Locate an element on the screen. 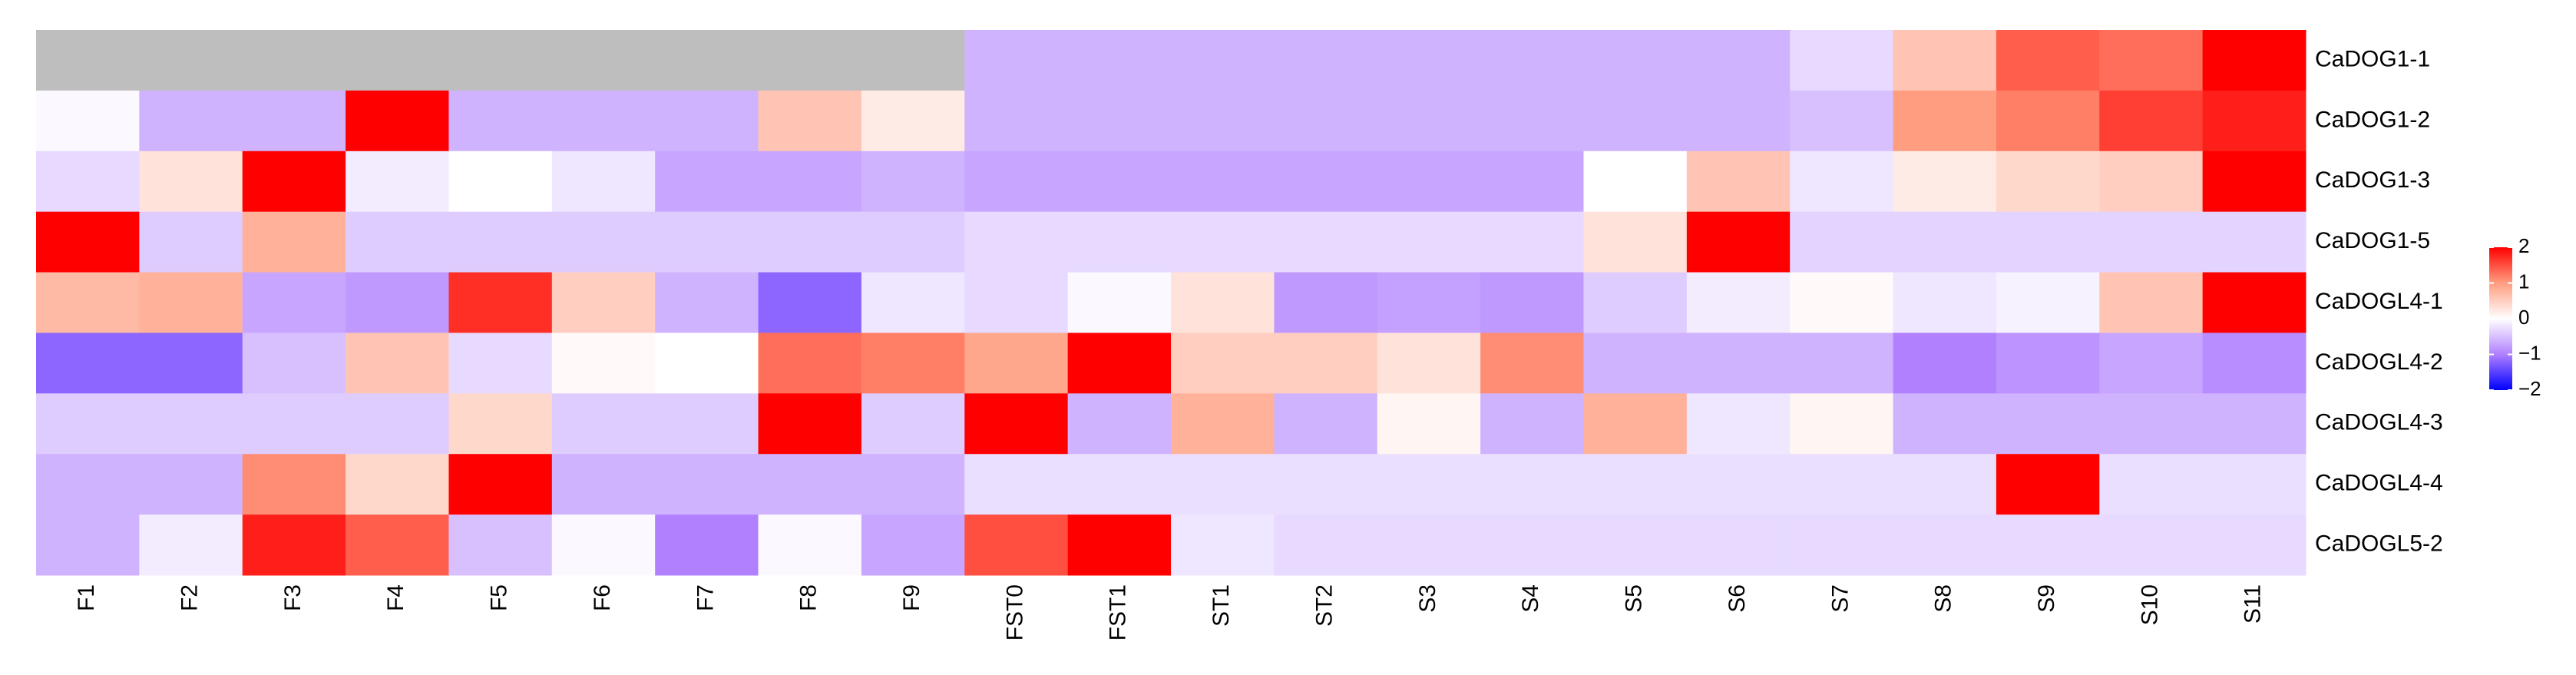  column-label: FST0 is located at coordinates (1014, 612).